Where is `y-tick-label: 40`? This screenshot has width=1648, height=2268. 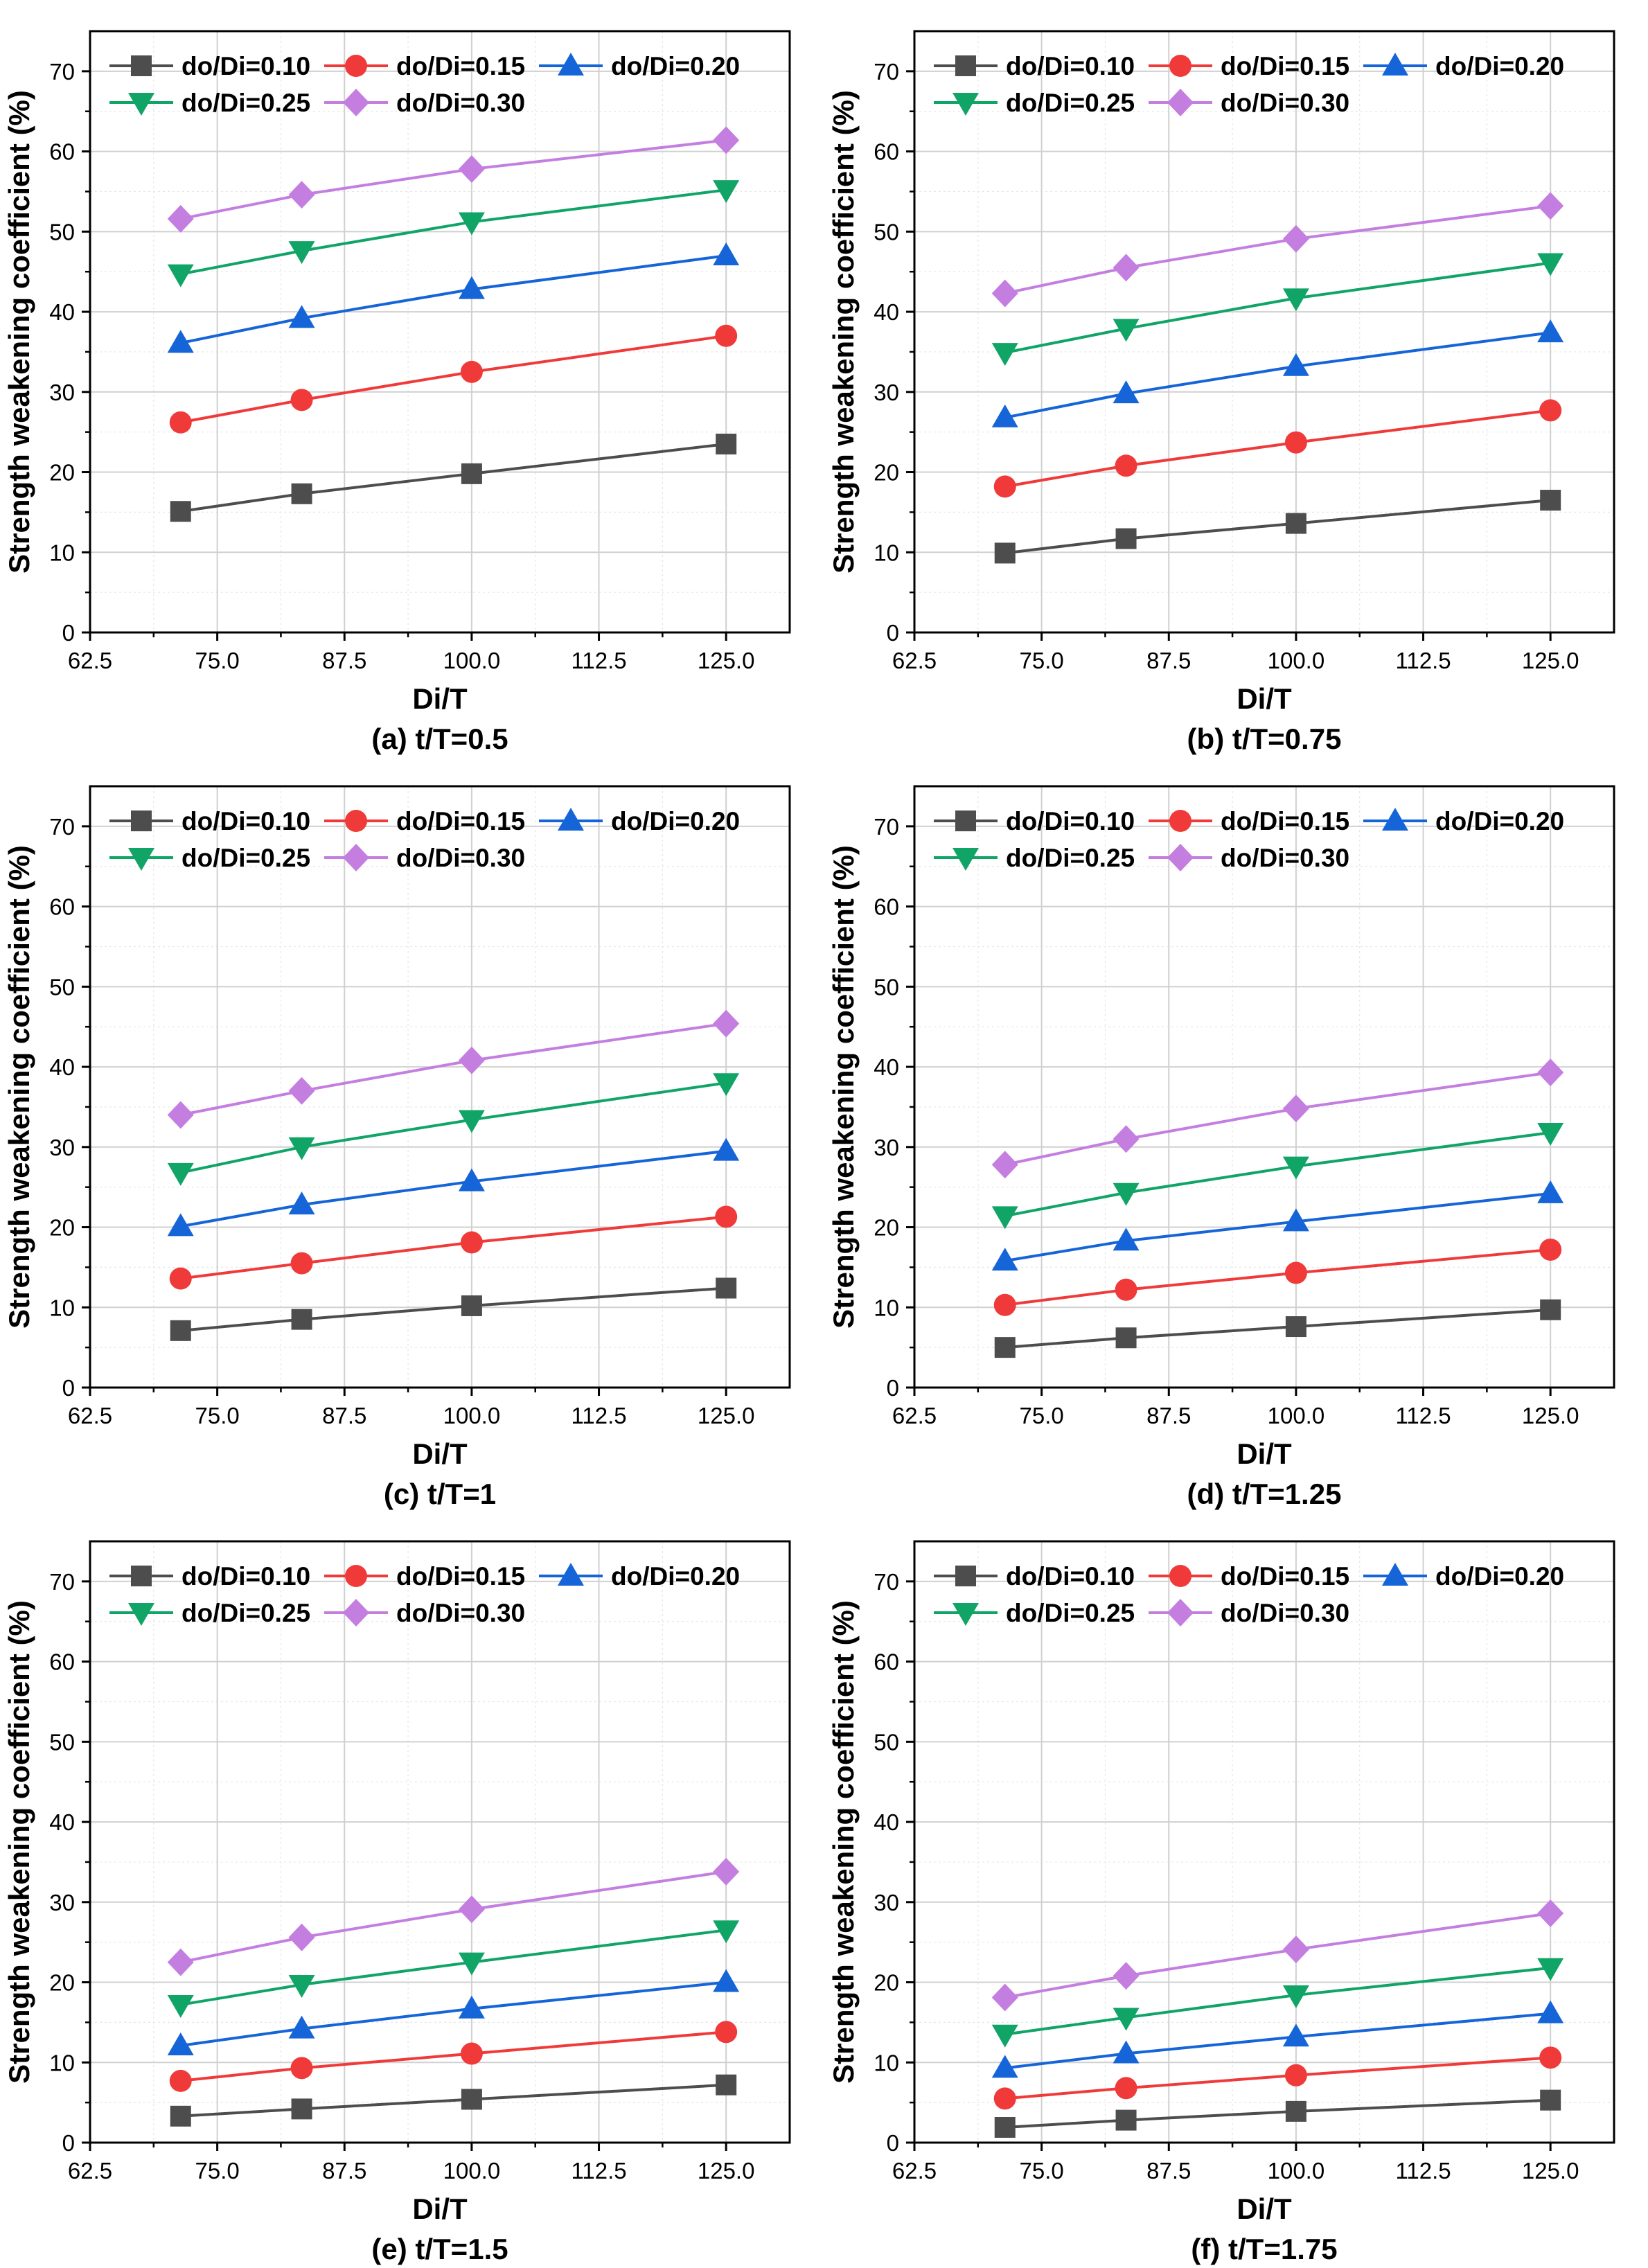
y-tick-label: 40 is located at coordinates (886, 1822).